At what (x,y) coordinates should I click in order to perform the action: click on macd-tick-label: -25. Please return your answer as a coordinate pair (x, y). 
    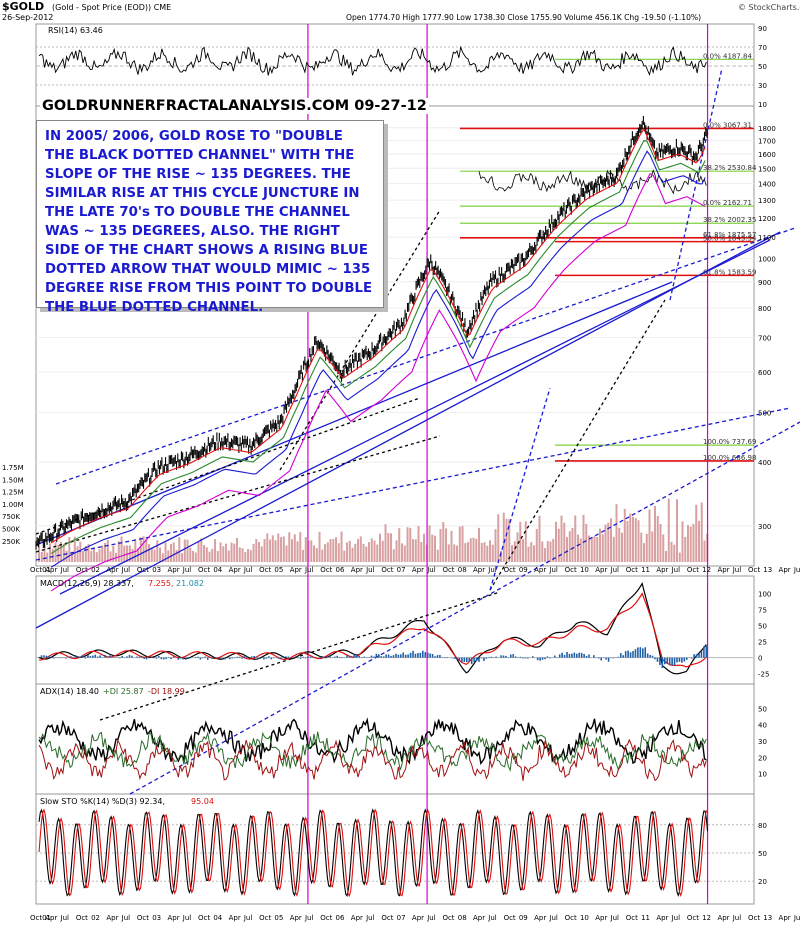
    Looking at the image, I should click on (763, 675).